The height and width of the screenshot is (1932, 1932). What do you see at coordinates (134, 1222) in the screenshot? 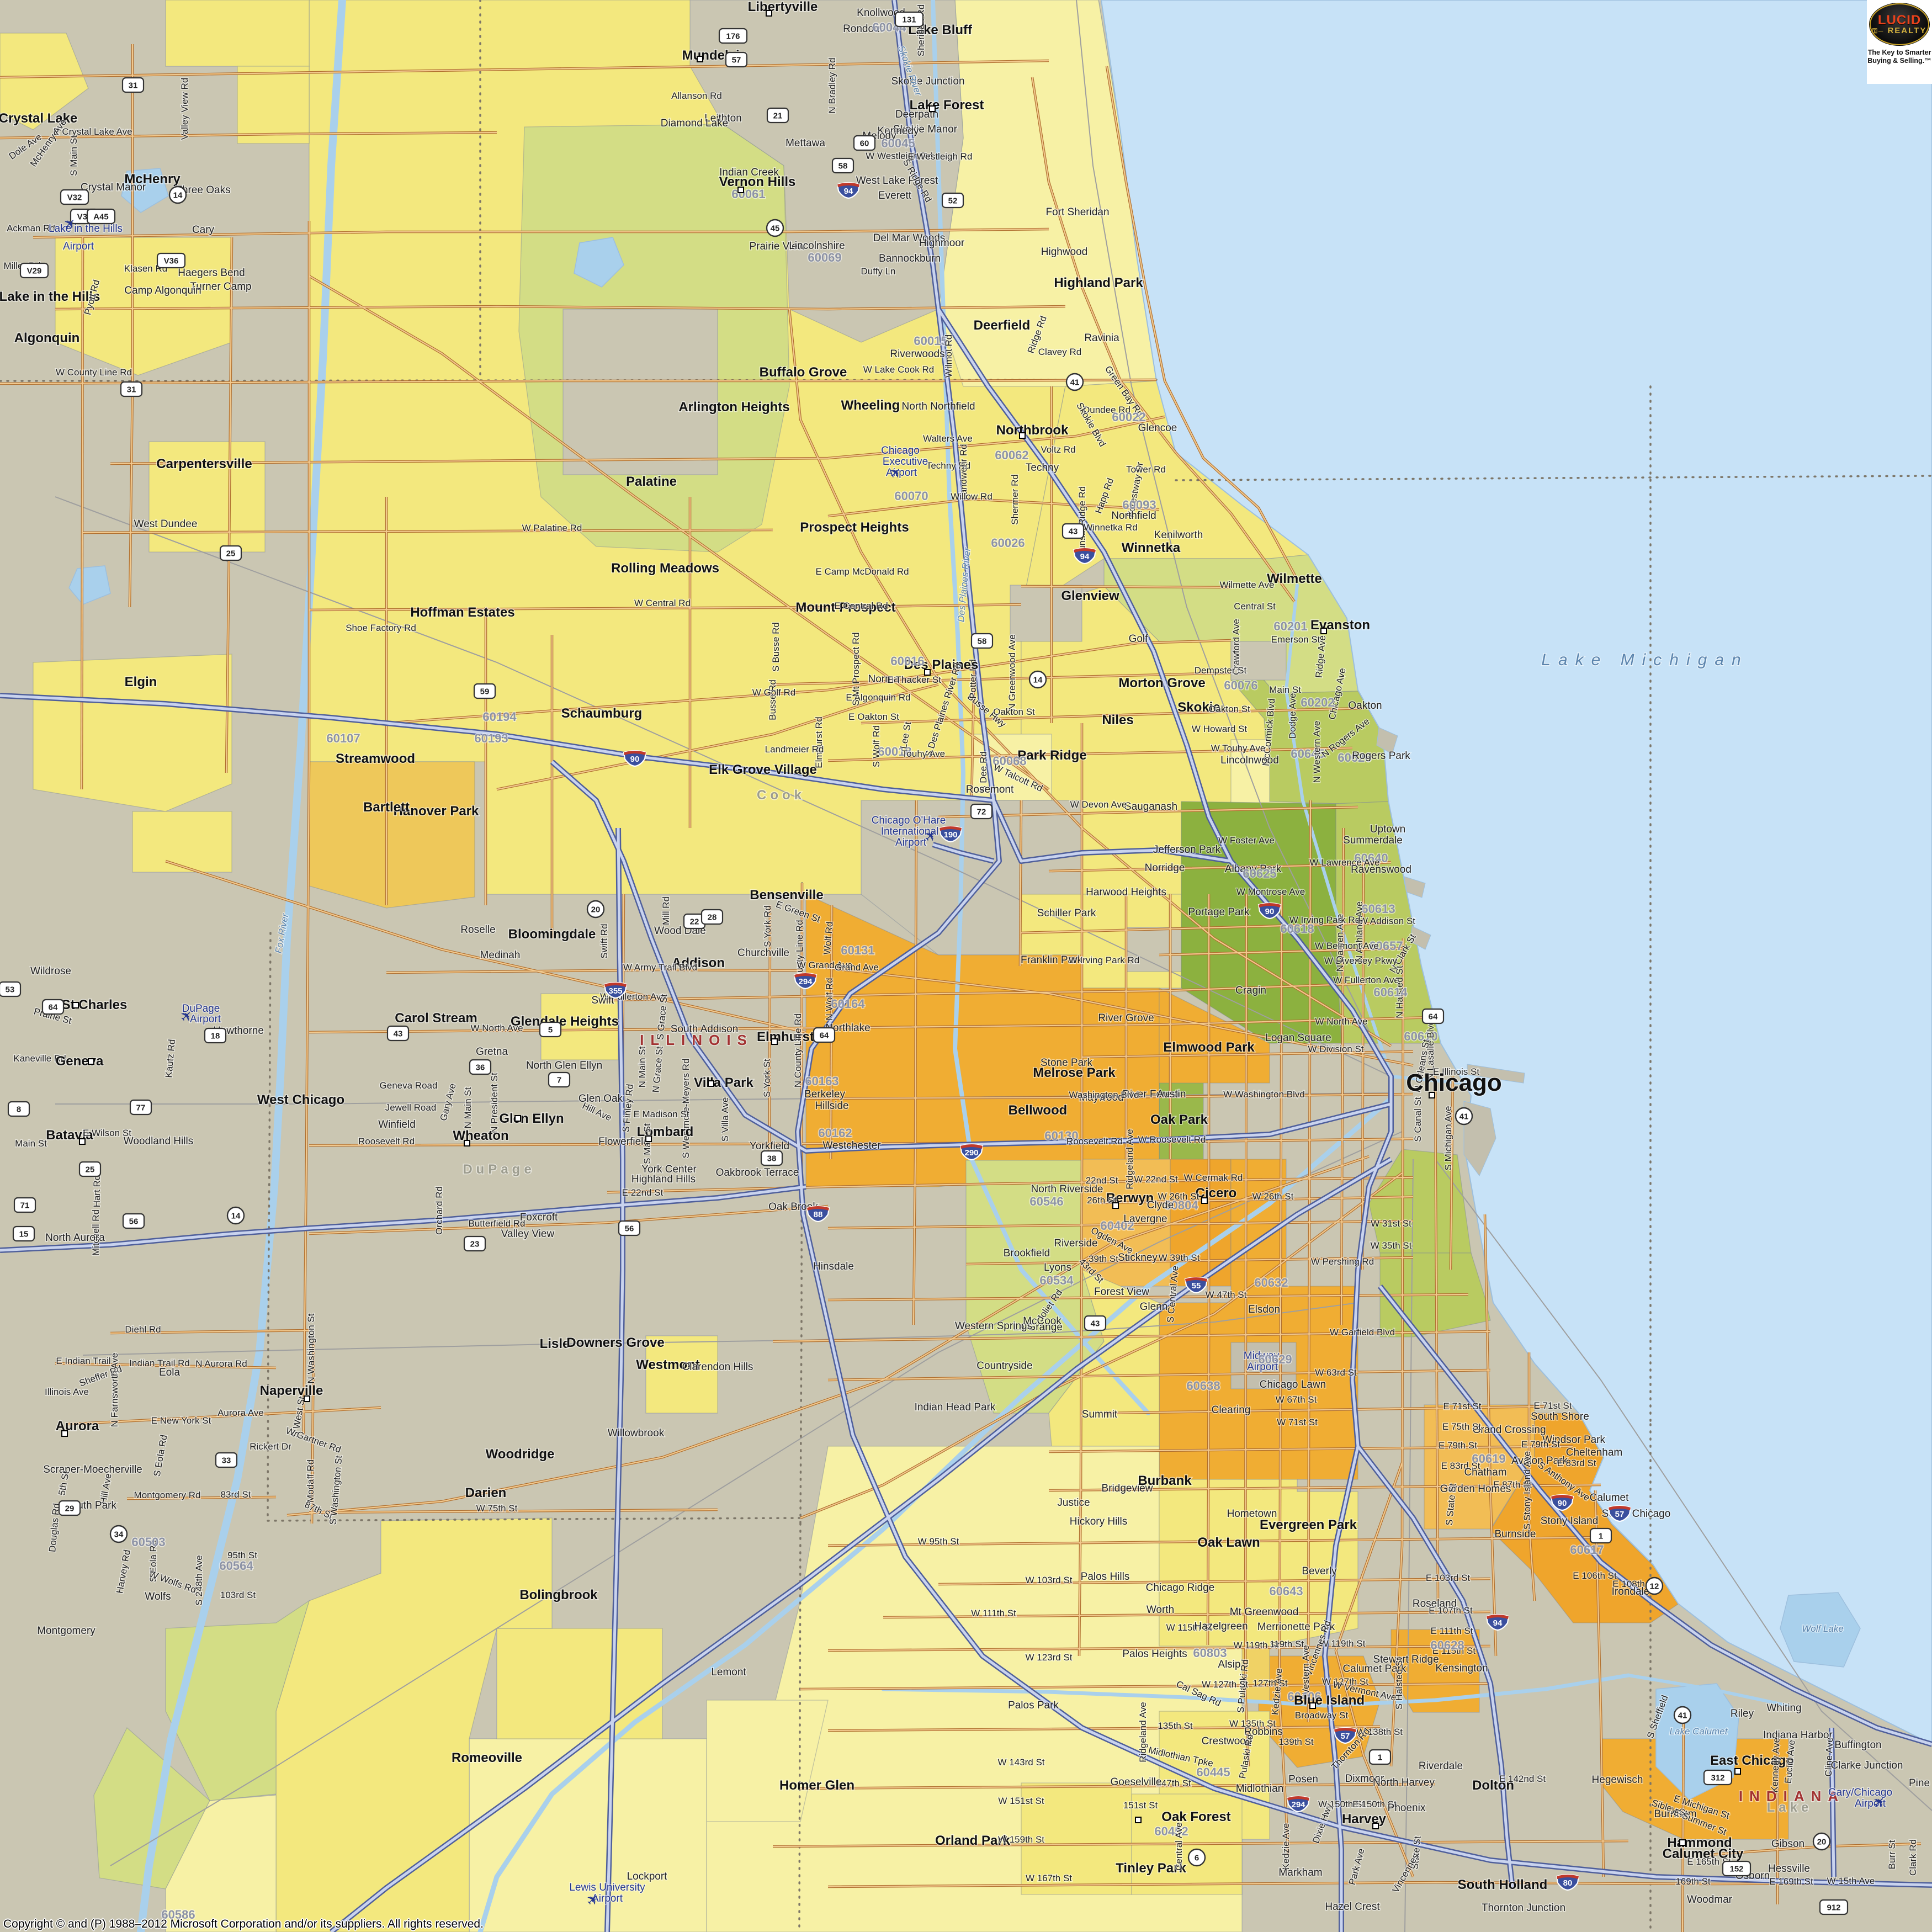
I see `route-shield-number: 56` at bounding box center [134, 1222].